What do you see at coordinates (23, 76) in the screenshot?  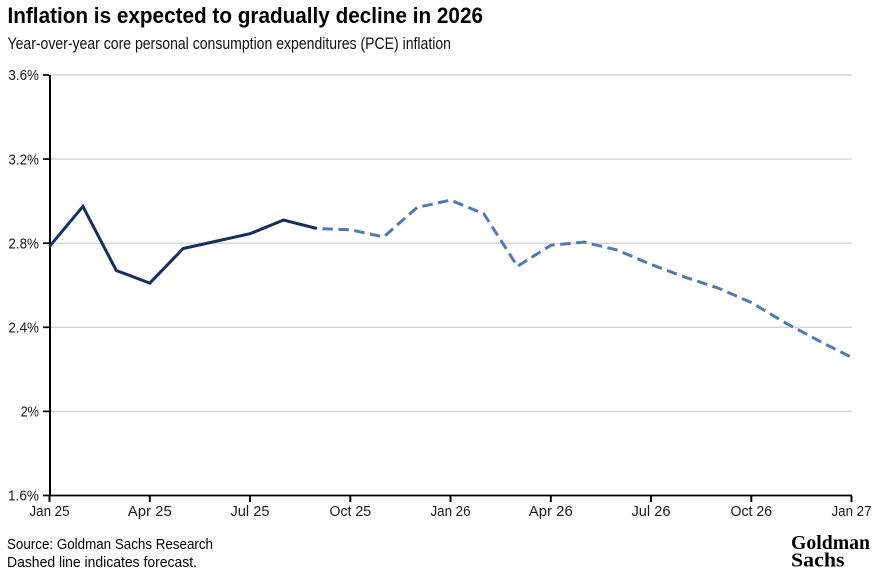 I see `svg-text: 3.6%` at bounding box center [23, 76].